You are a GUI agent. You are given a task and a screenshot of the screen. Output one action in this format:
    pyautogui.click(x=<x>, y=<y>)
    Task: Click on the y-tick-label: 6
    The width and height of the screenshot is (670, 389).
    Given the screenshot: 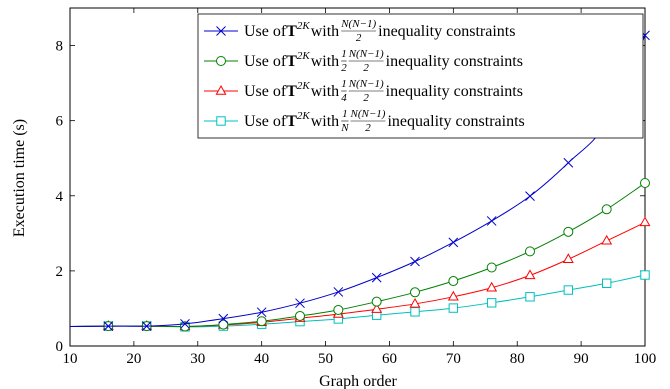 What is the action you would take?
    pyautogui.click(x=60, y=122)
    